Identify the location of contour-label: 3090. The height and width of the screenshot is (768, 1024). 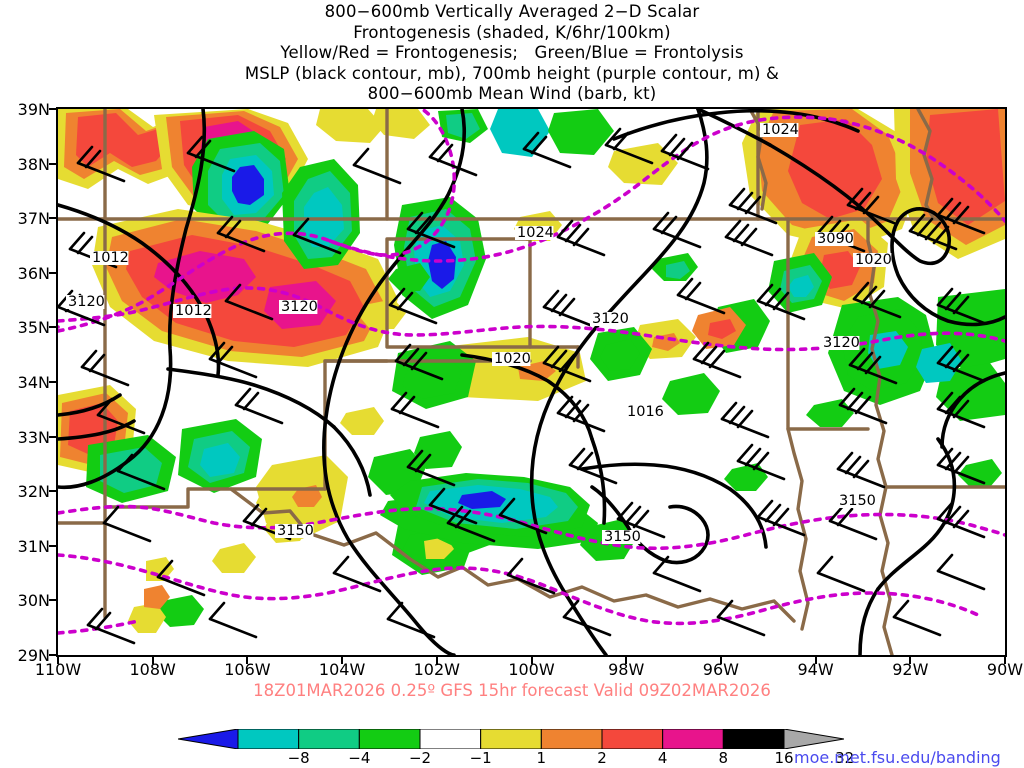
(835, 239).